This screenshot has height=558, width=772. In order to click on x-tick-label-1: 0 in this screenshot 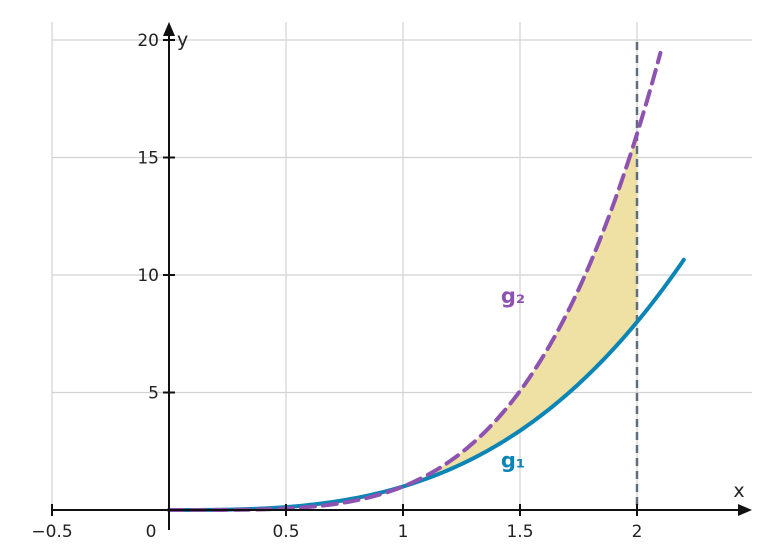, I will do `click(151, 532)`.